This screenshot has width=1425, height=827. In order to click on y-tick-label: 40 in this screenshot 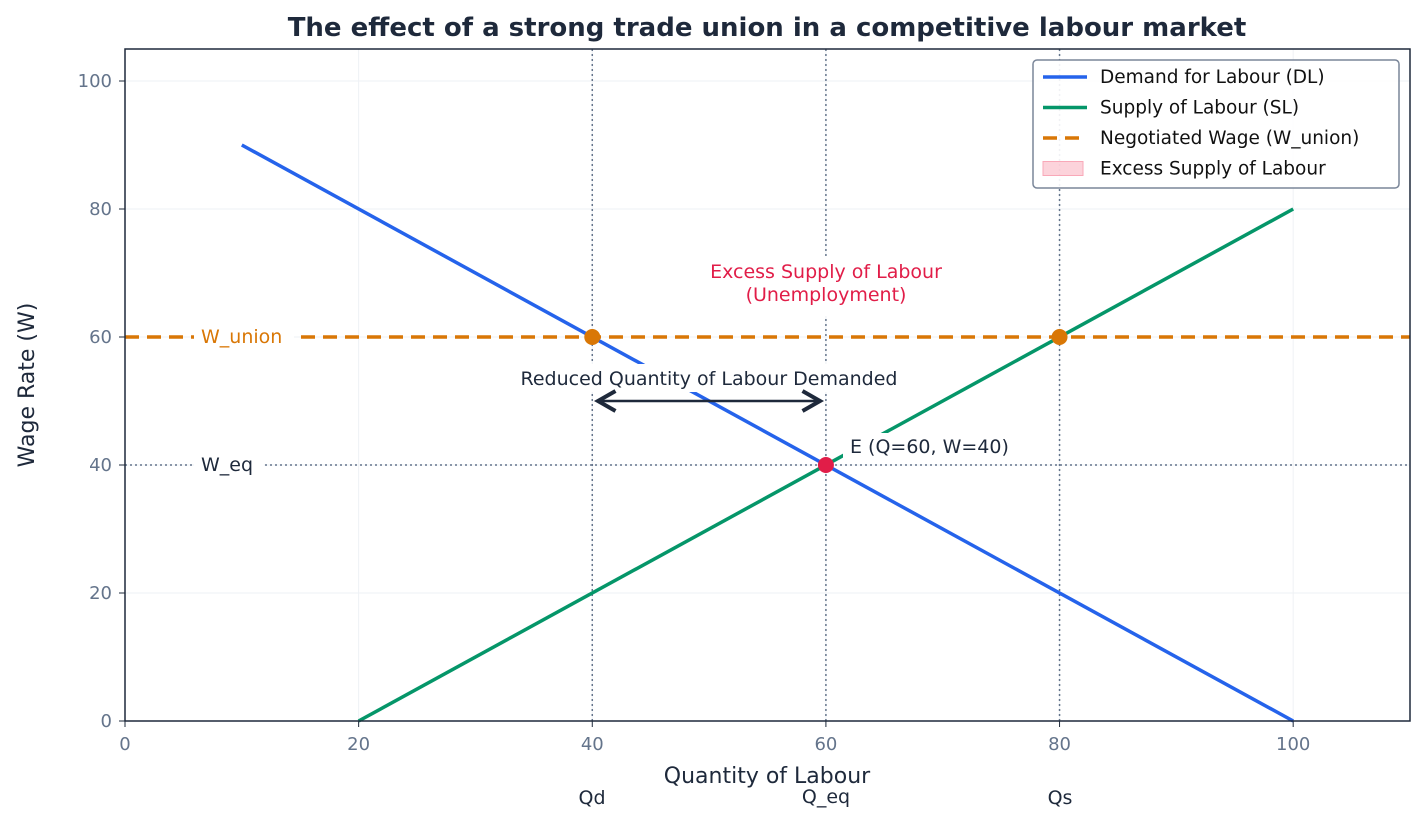, I will do `click(100, 465)`.